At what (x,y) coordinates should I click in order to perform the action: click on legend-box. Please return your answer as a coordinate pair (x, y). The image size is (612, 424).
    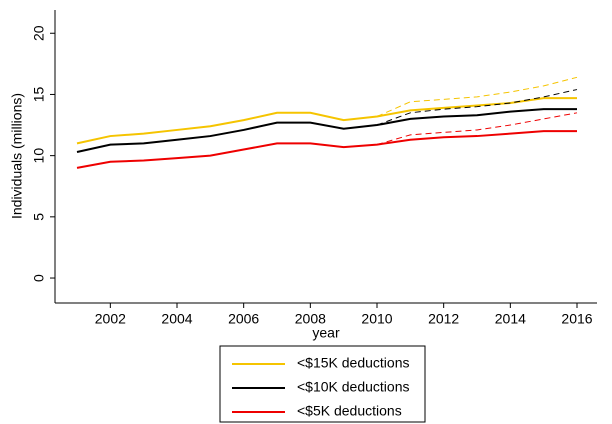
    Looking at the image, I should click on (322, 384).